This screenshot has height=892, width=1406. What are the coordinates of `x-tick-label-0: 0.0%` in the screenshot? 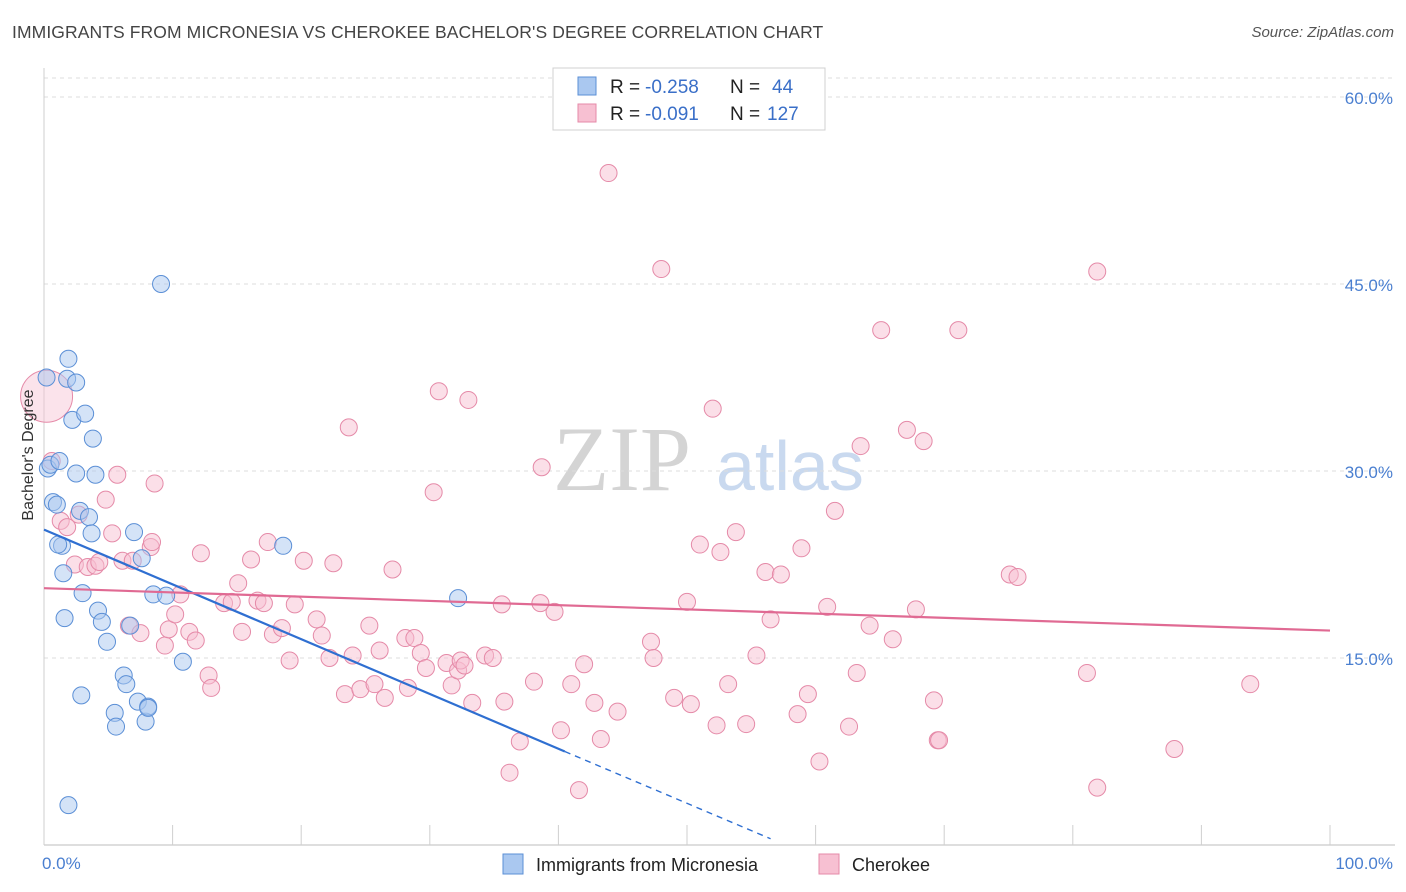 It's located at (61, 863).